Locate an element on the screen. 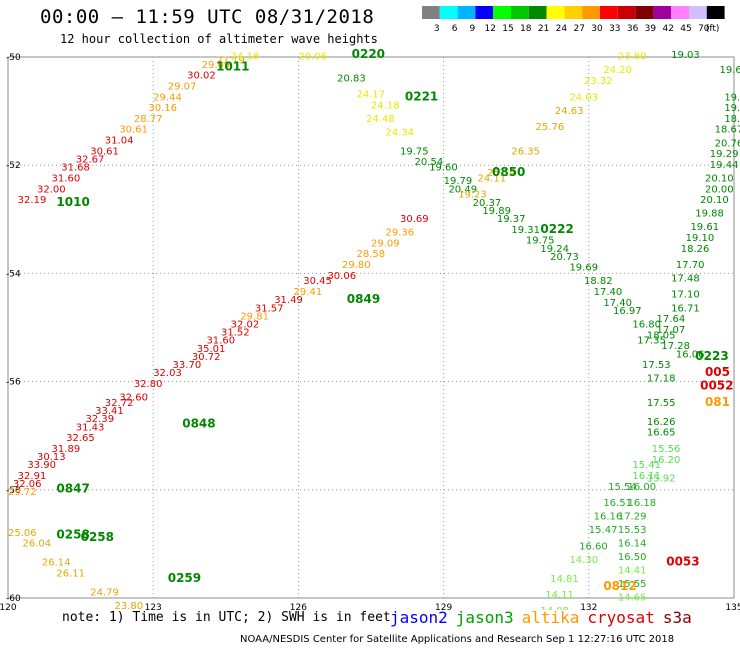 The width and height of the screenshot is (740, 650). swh-value: 31.89 is located at coordinates (66, 449).